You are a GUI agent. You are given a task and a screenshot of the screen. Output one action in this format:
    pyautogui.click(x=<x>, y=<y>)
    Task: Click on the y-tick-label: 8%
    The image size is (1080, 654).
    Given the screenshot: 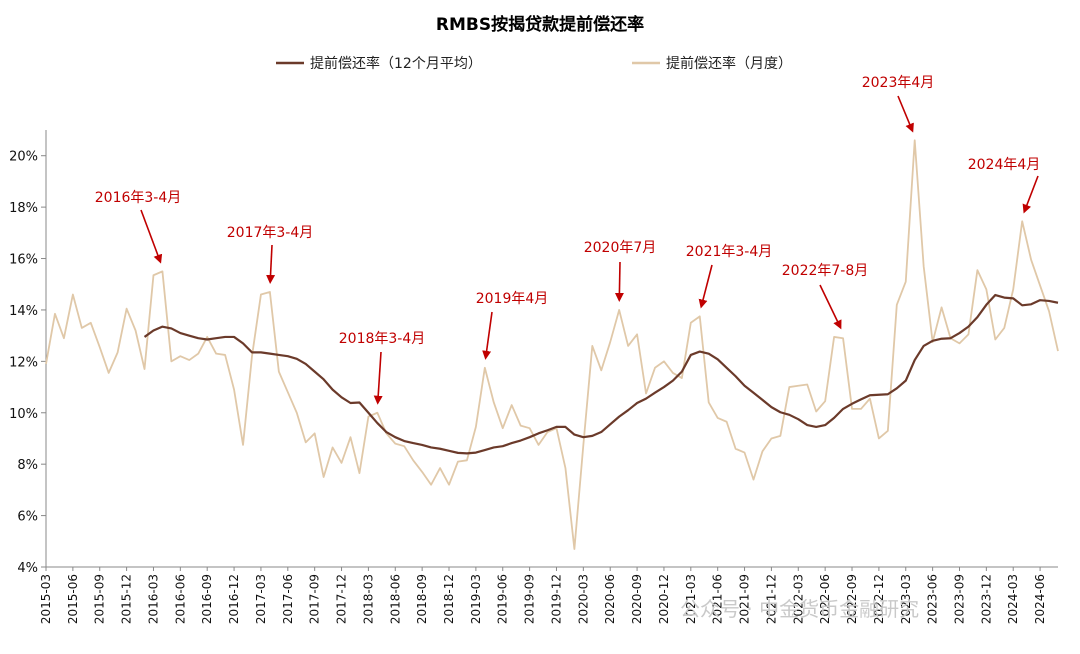 What is the action you would take?
    pyautogui.click(x=27, y=465)
    